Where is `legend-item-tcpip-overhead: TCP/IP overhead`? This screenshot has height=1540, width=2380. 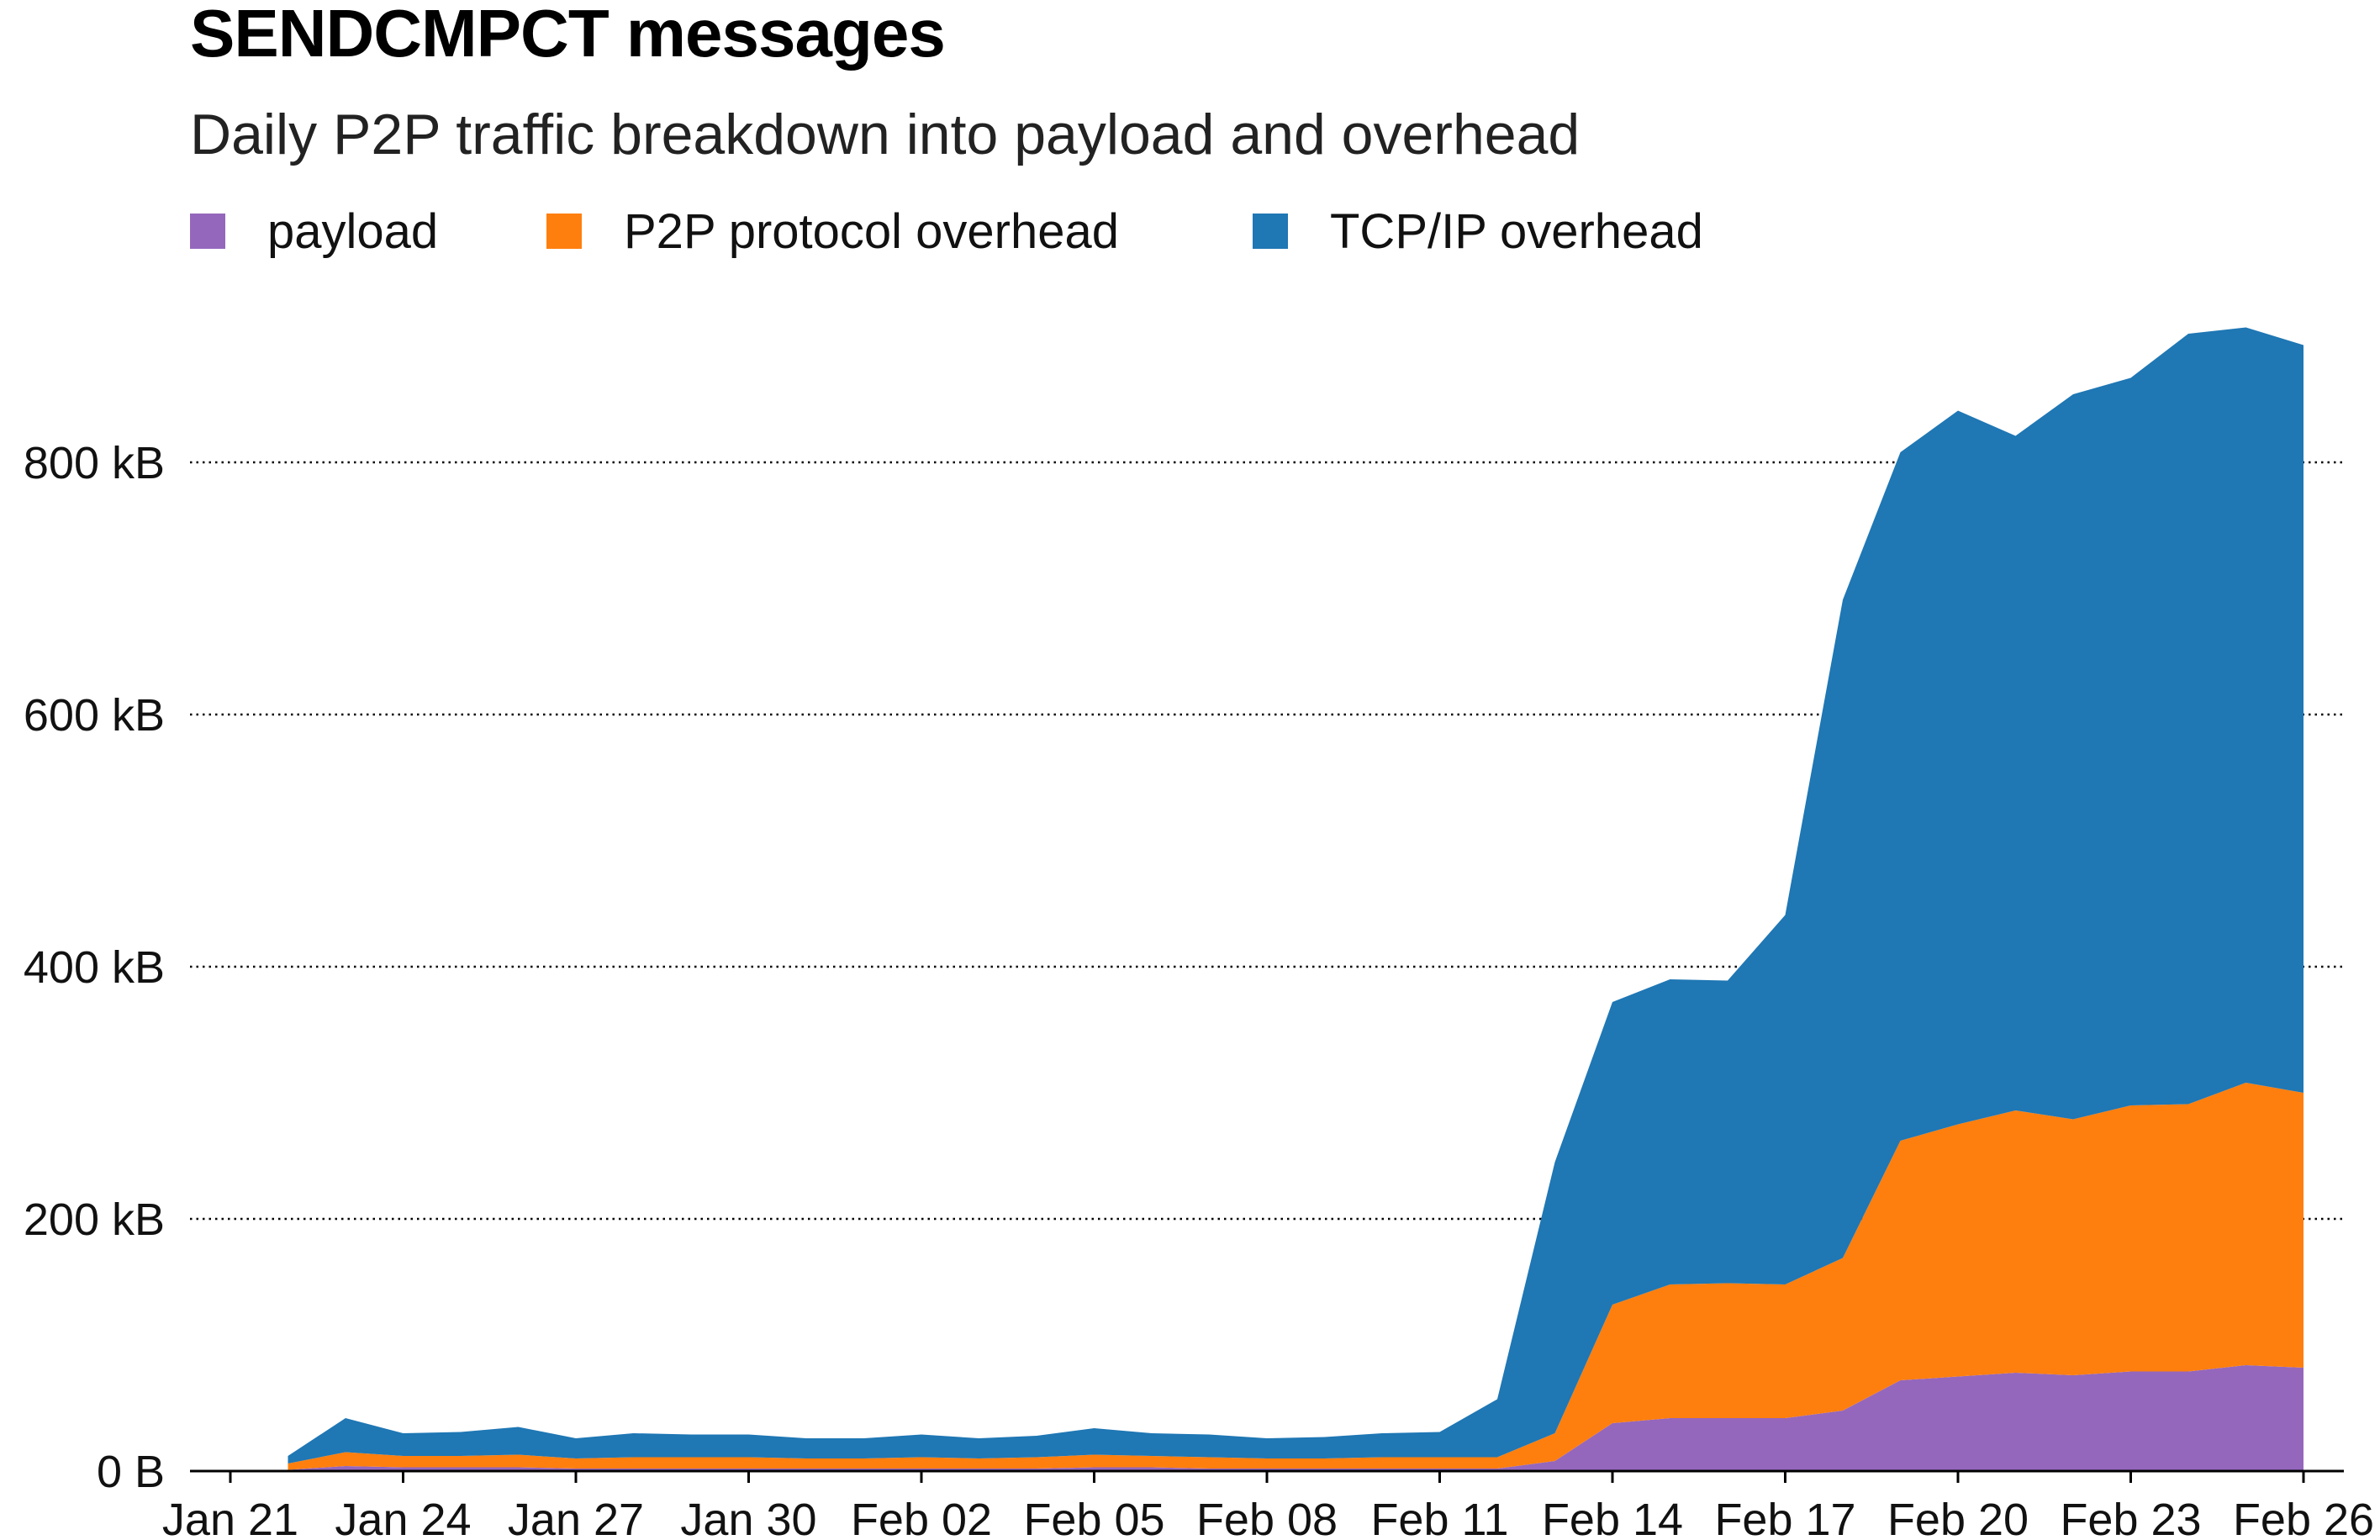 legend-item-tcpip-overhead: TCP/IP overhead is located at coordinates (1478, 231).